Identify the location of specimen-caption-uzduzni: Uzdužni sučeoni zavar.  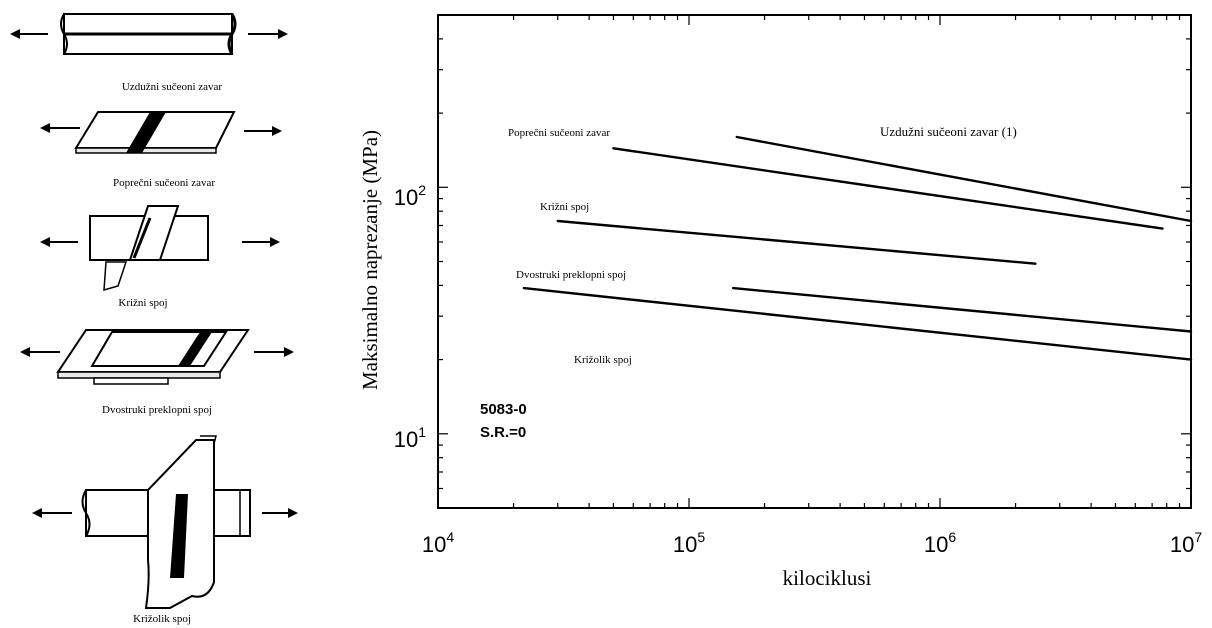
(172, 87).